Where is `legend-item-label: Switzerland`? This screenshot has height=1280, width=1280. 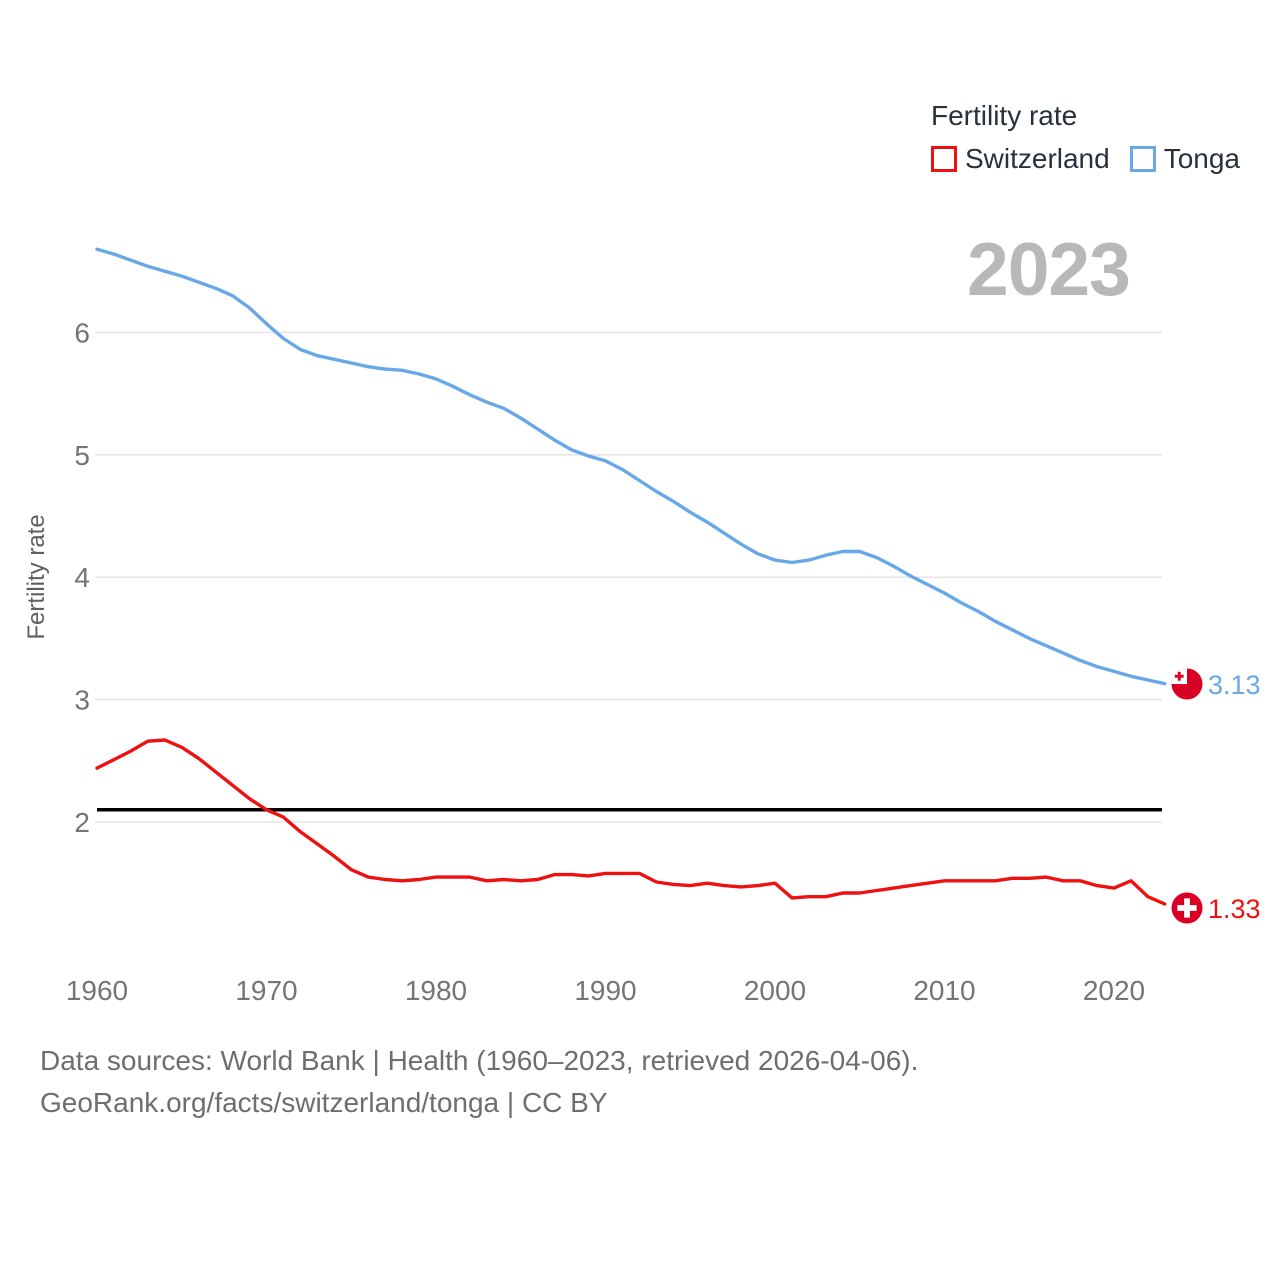
legend-item-label: Switzerland is located at coordinates (1037, 158).